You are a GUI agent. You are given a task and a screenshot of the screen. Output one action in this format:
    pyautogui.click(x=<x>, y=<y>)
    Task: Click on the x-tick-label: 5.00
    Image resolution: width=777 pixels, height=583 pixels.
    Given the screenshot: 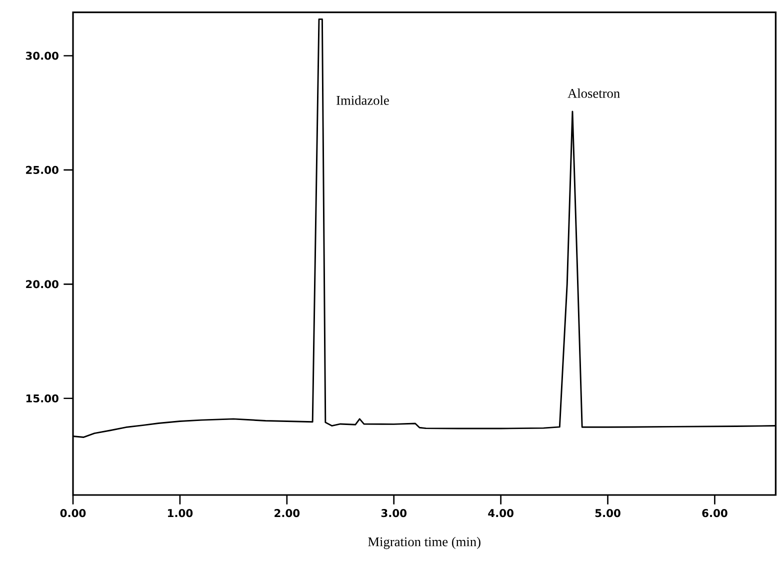 What is the action you would take?
    pyautogui.click(x=607, y=513)
    